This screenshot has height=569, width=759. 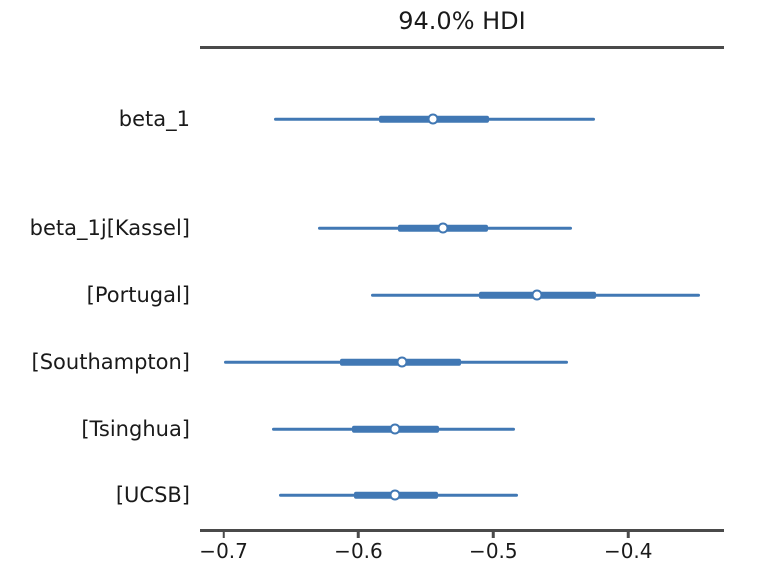 What do you see at coordinates (135, 429) in the screenshot?
I see `y-tick-label: [Tsinghua]` at bounding box center [135, 429].